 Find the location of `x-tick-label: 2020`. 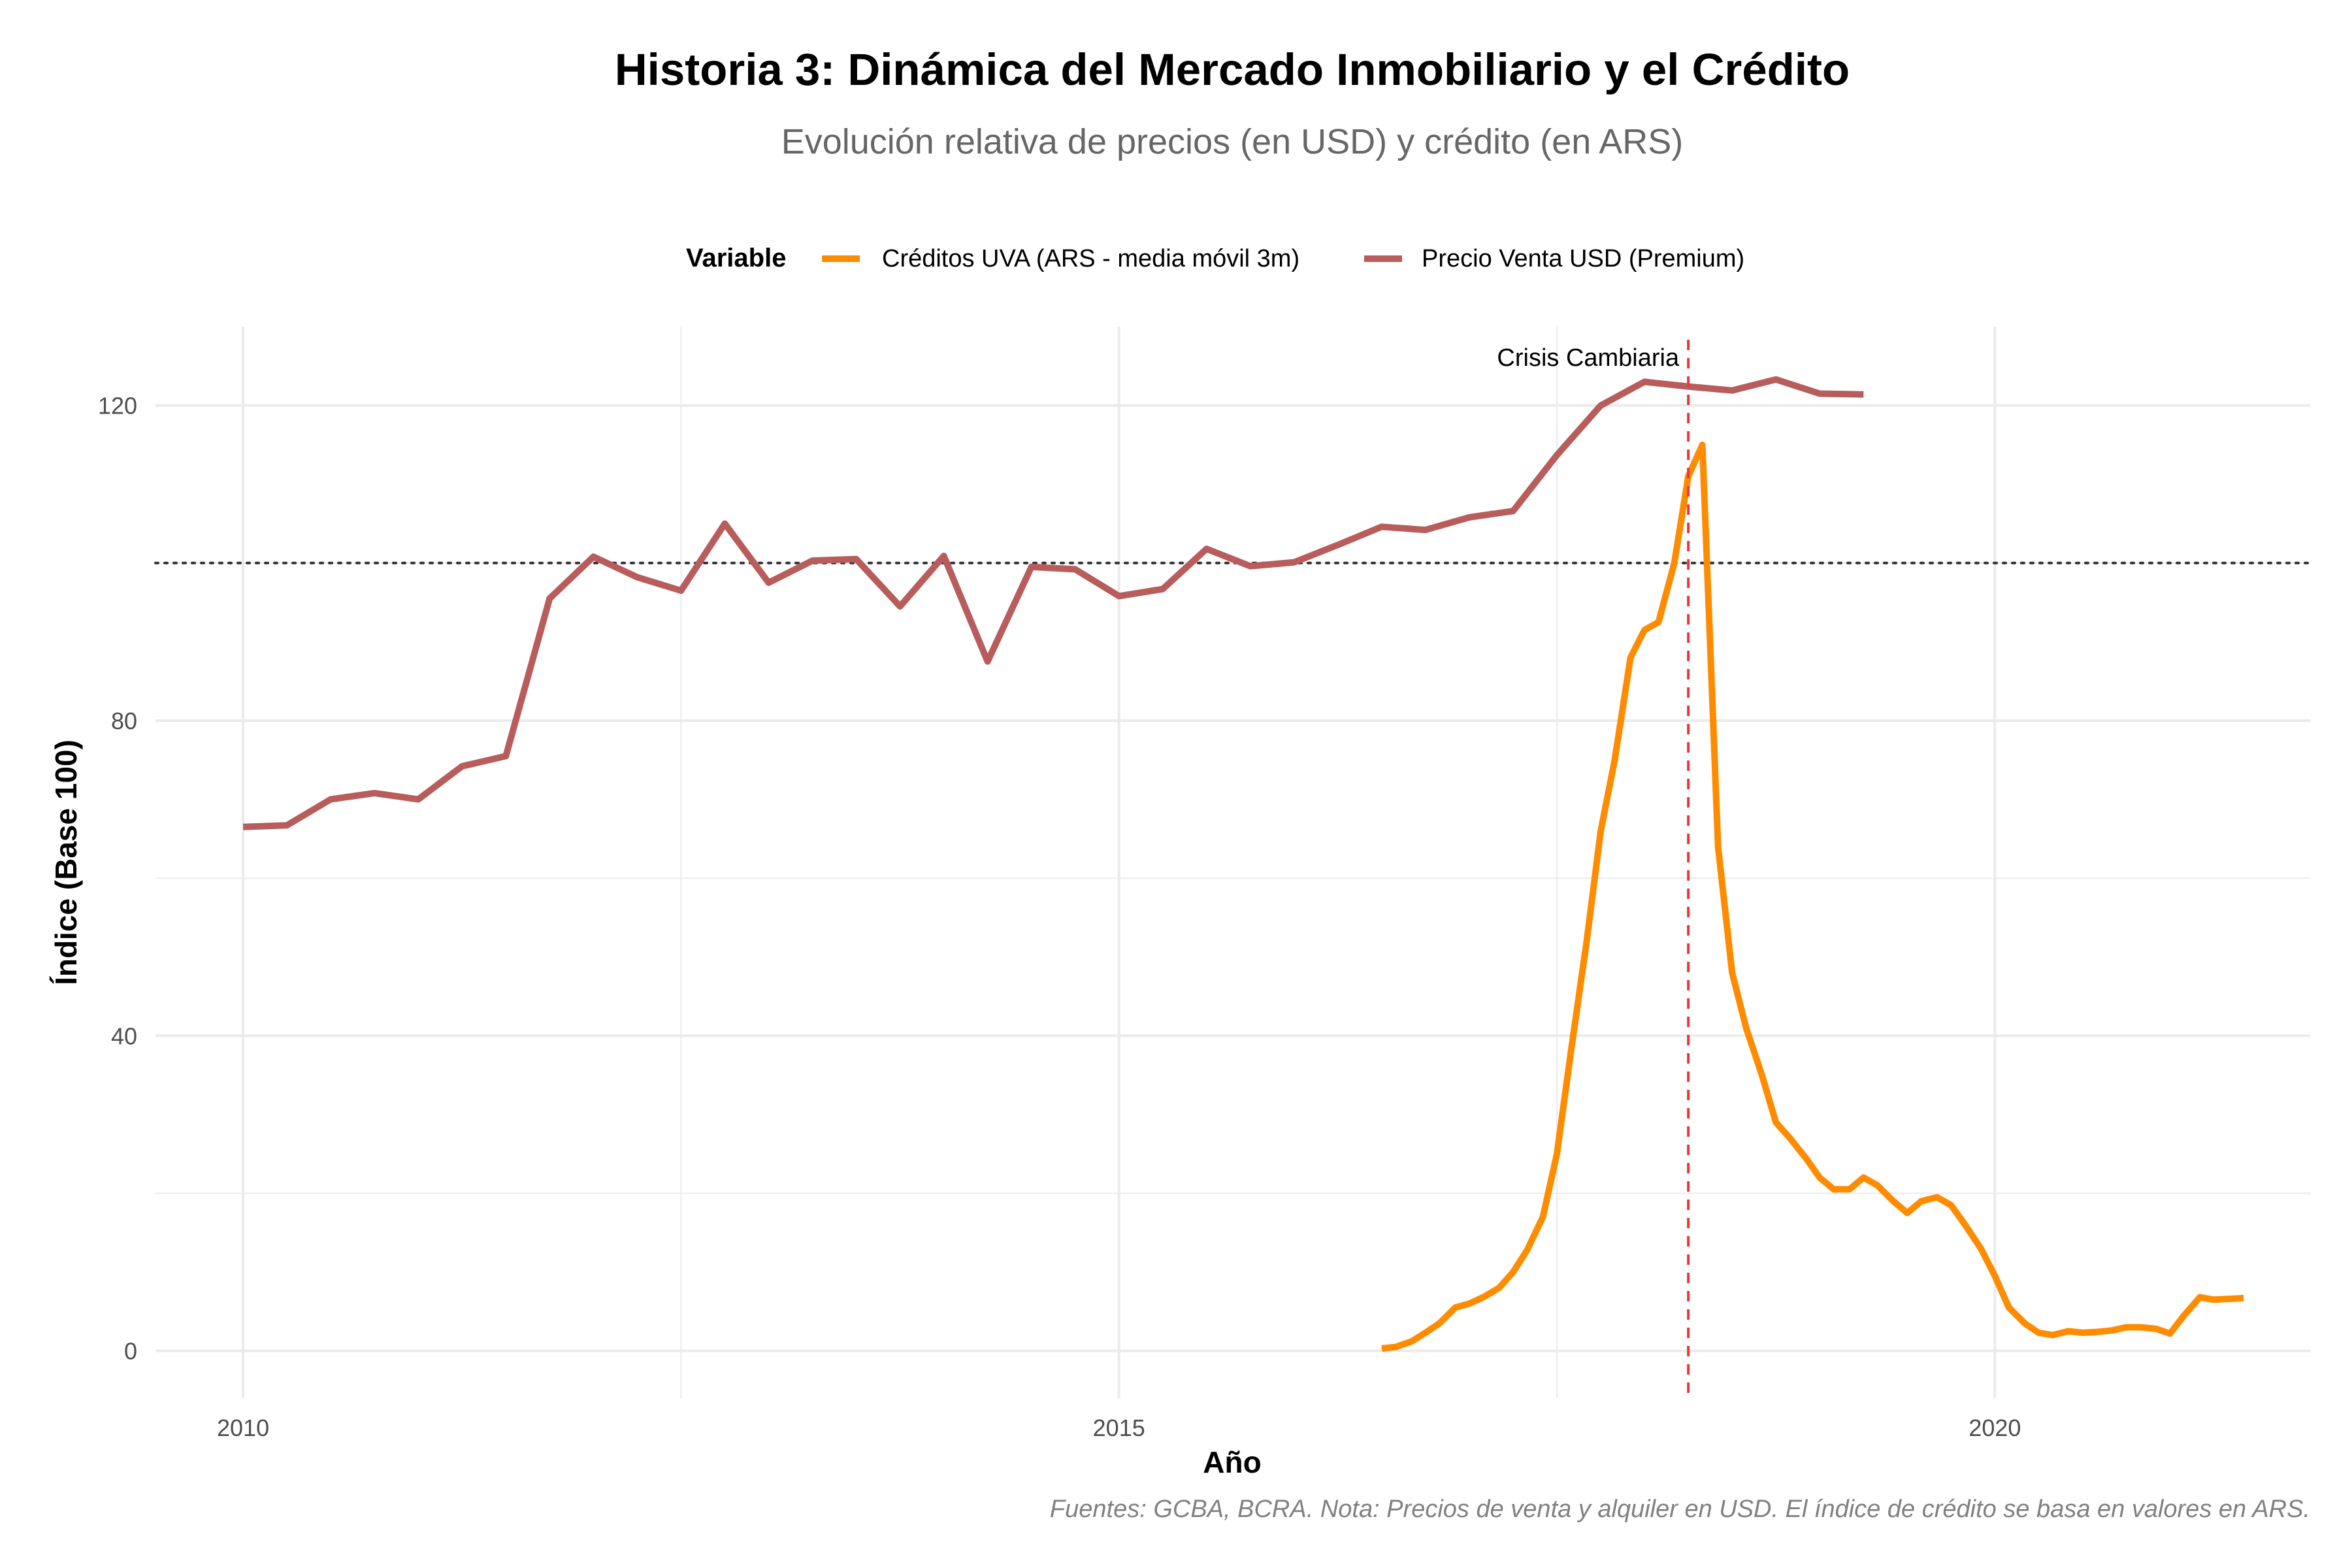

x-tick-label: 2020 is located at coordinates (1994, 1427).